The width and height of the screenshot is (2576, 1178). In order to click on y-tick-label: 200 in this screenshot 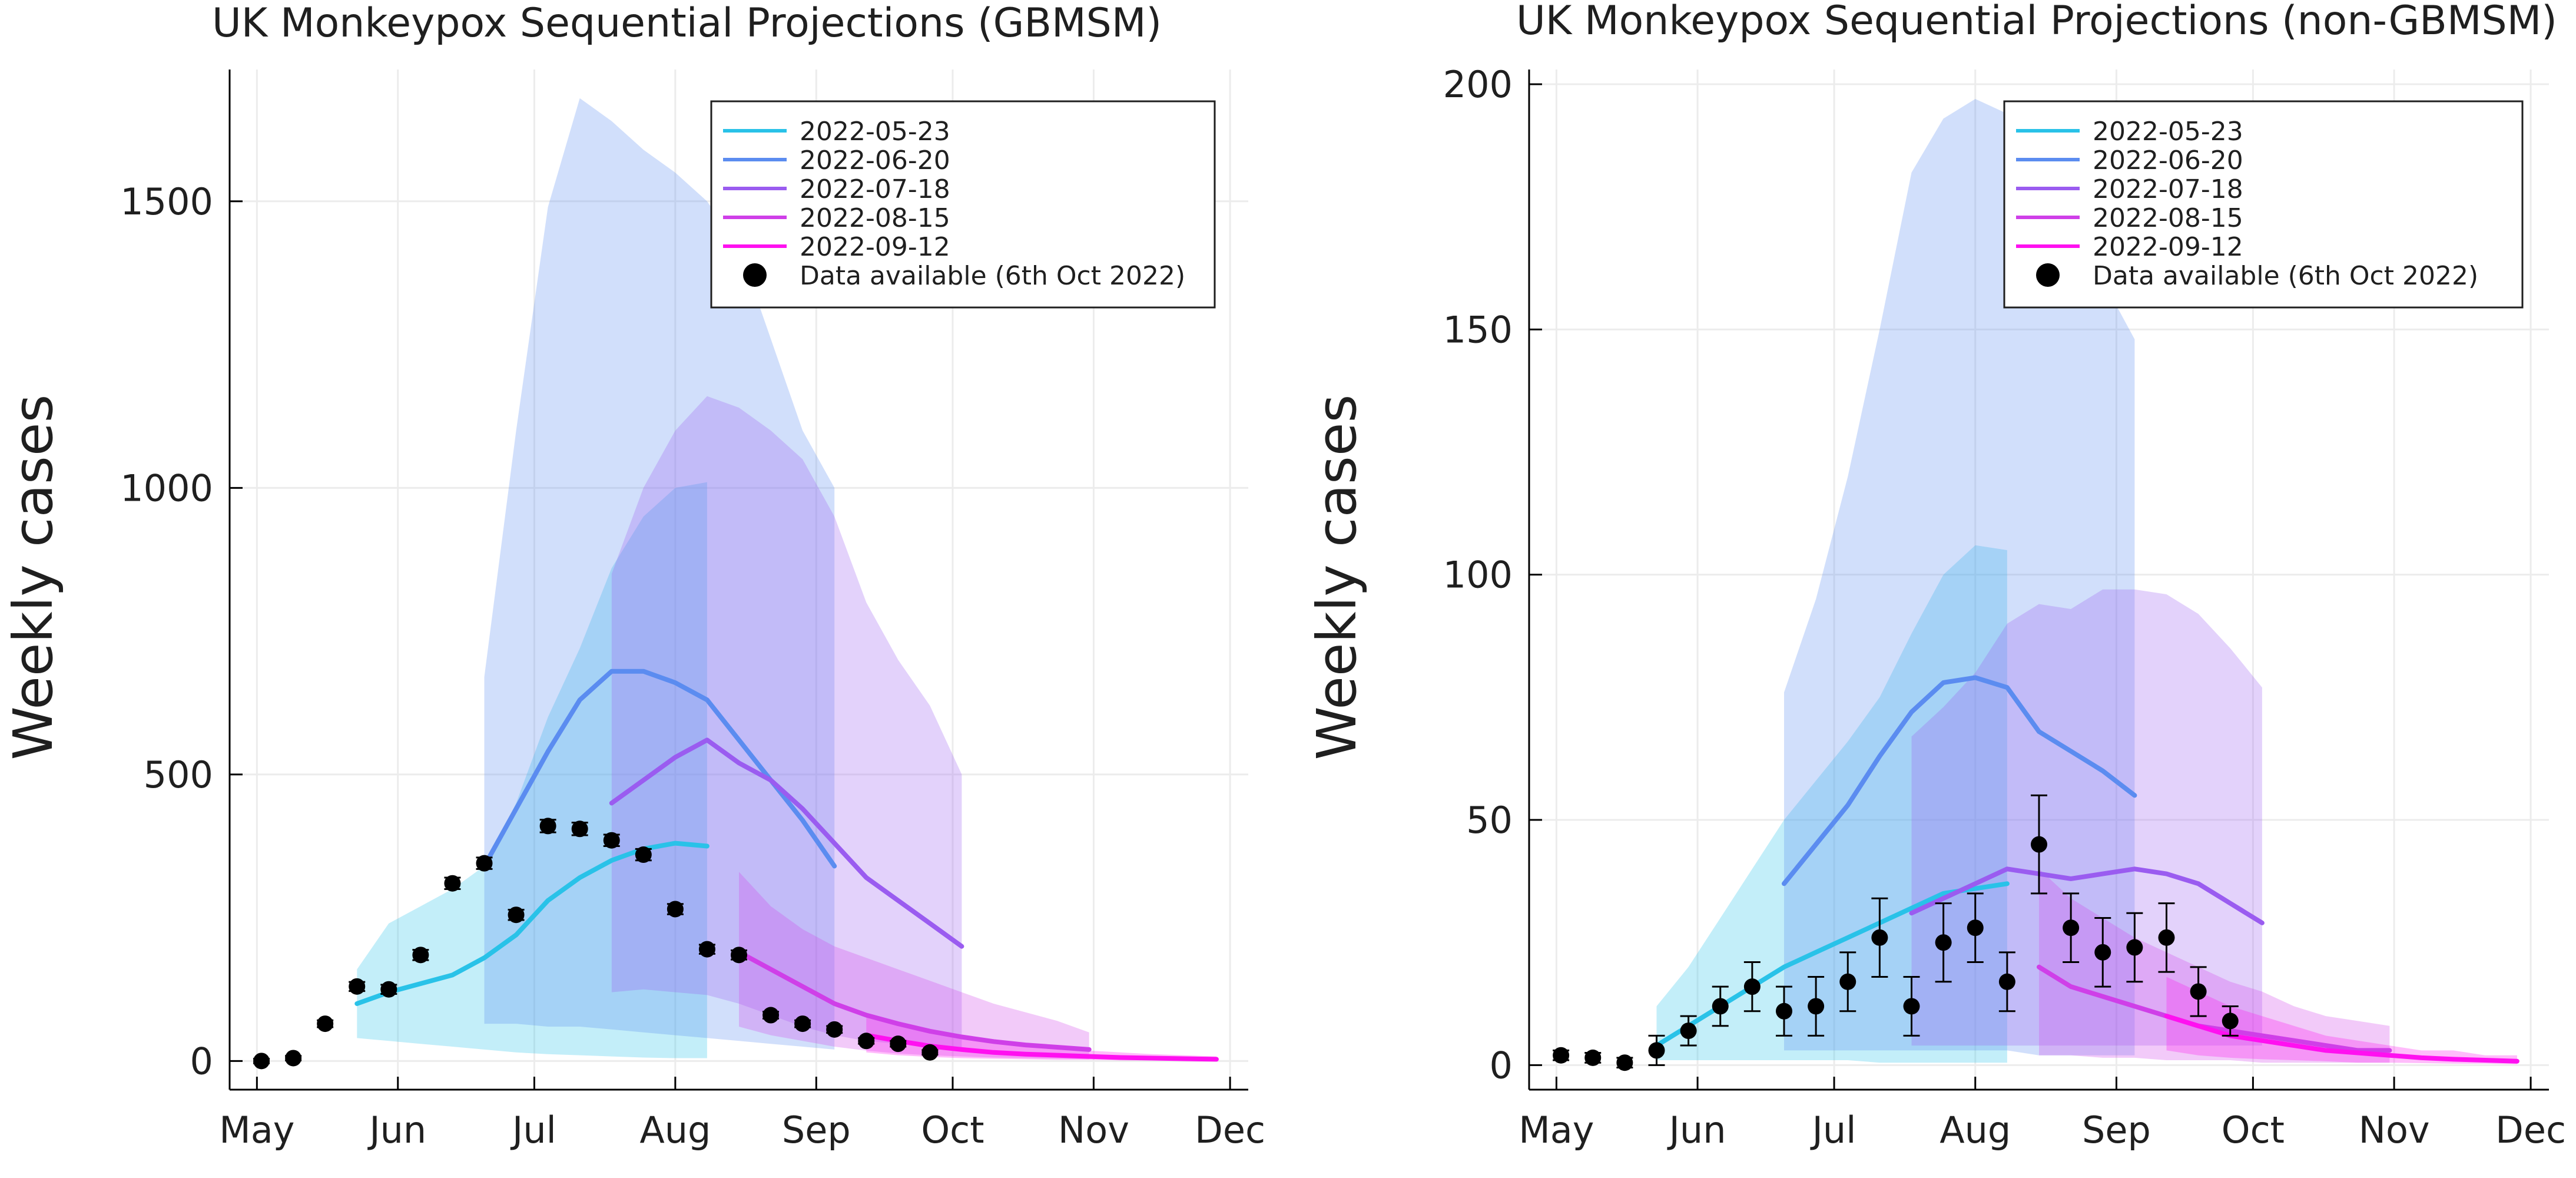, I will do `click(1478, 84)`.